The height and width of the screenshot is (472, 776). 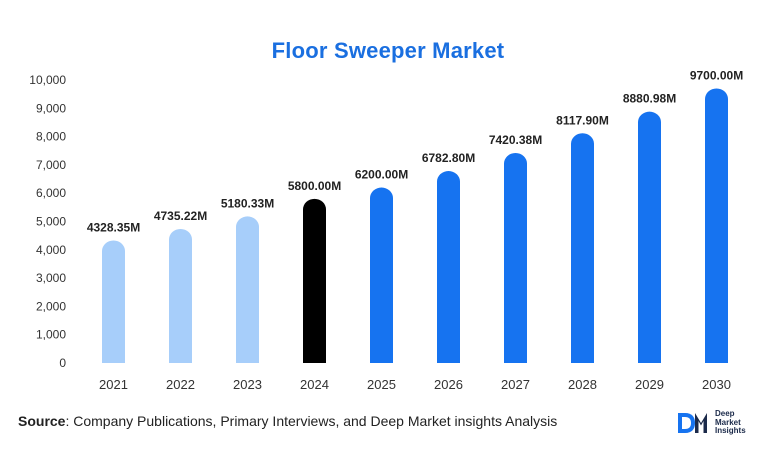 I want to click on y-tick-label: 2,000, so click(x=51, y=306).